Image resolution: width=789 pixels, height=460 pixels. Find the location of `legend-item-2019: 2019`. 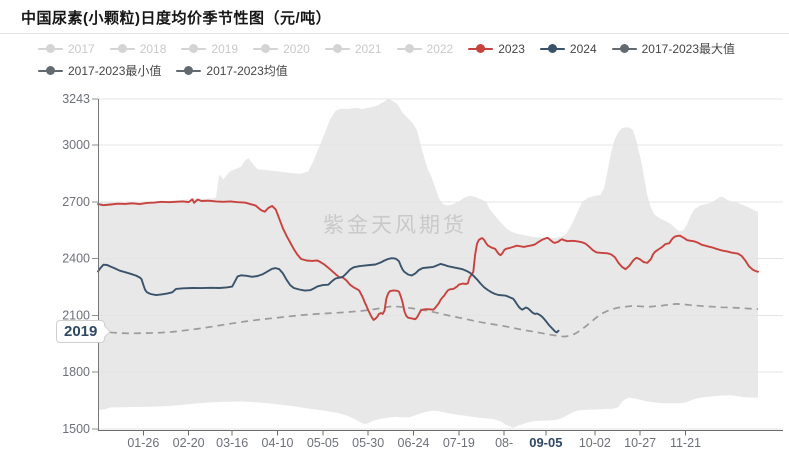

legend-item-2019: 2019 is located at coordinates (209, 49).